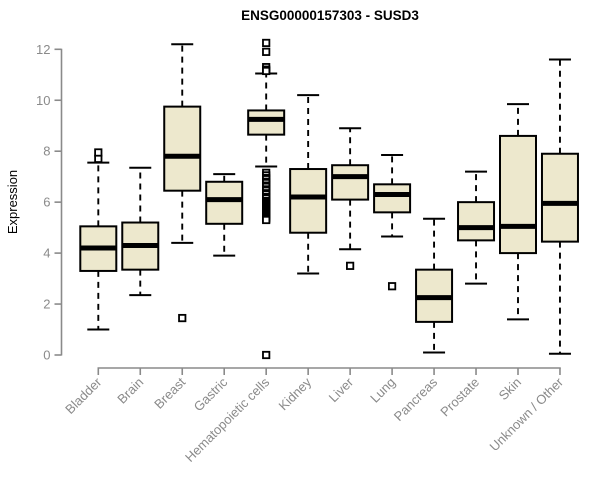 The image size is (600, 500). What do you see at coordinates (266, 199) in the screenshot?
I see `boxplot-hematopoietic-cells` at bounding box center [266, 199].